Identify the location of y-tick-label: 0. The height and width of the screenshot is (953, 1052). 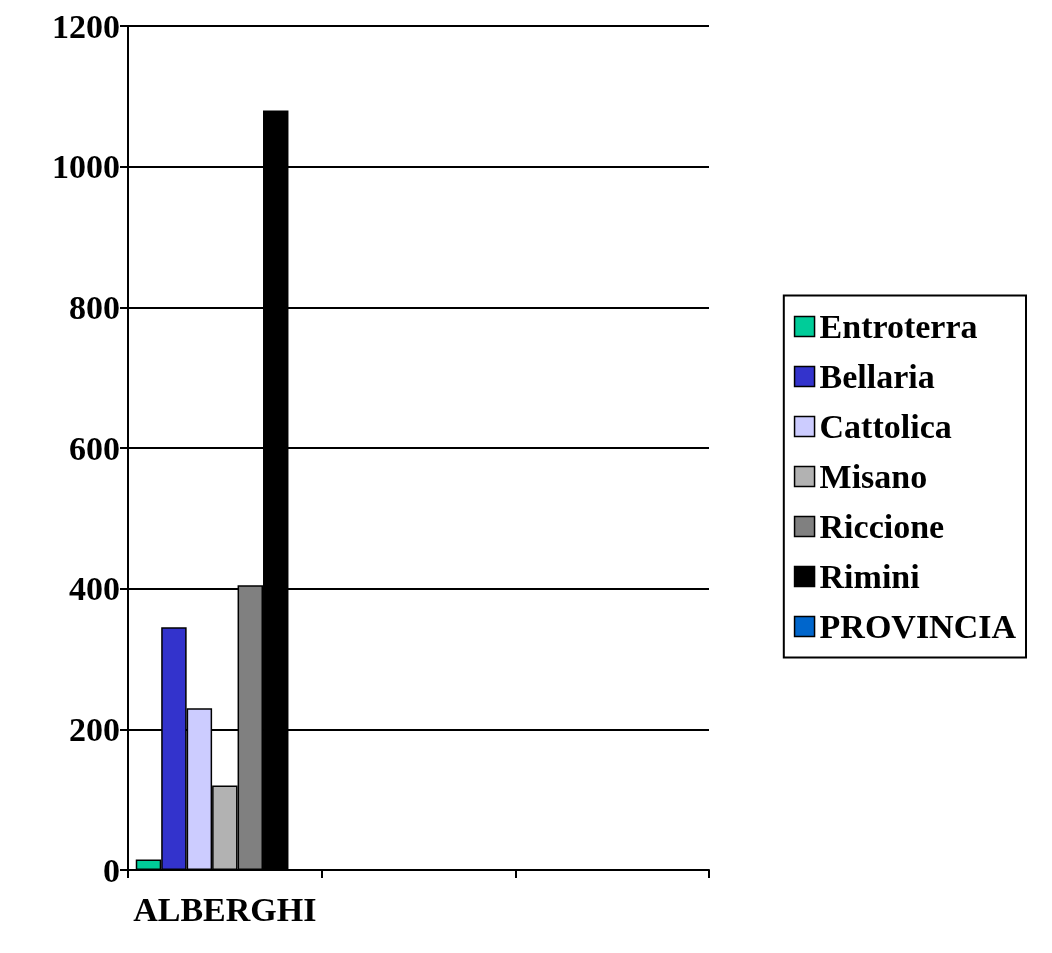
(111, 870).